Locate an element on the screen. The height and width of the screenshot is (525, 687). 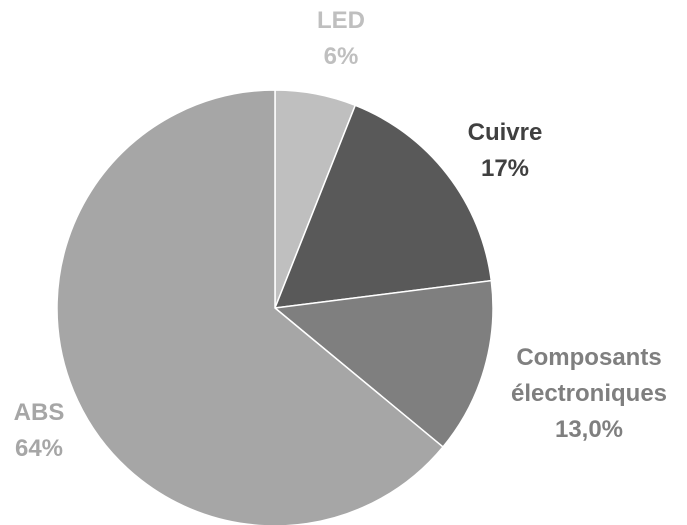
slice-label-led: LED 6% is located at coordinates (341, 38).